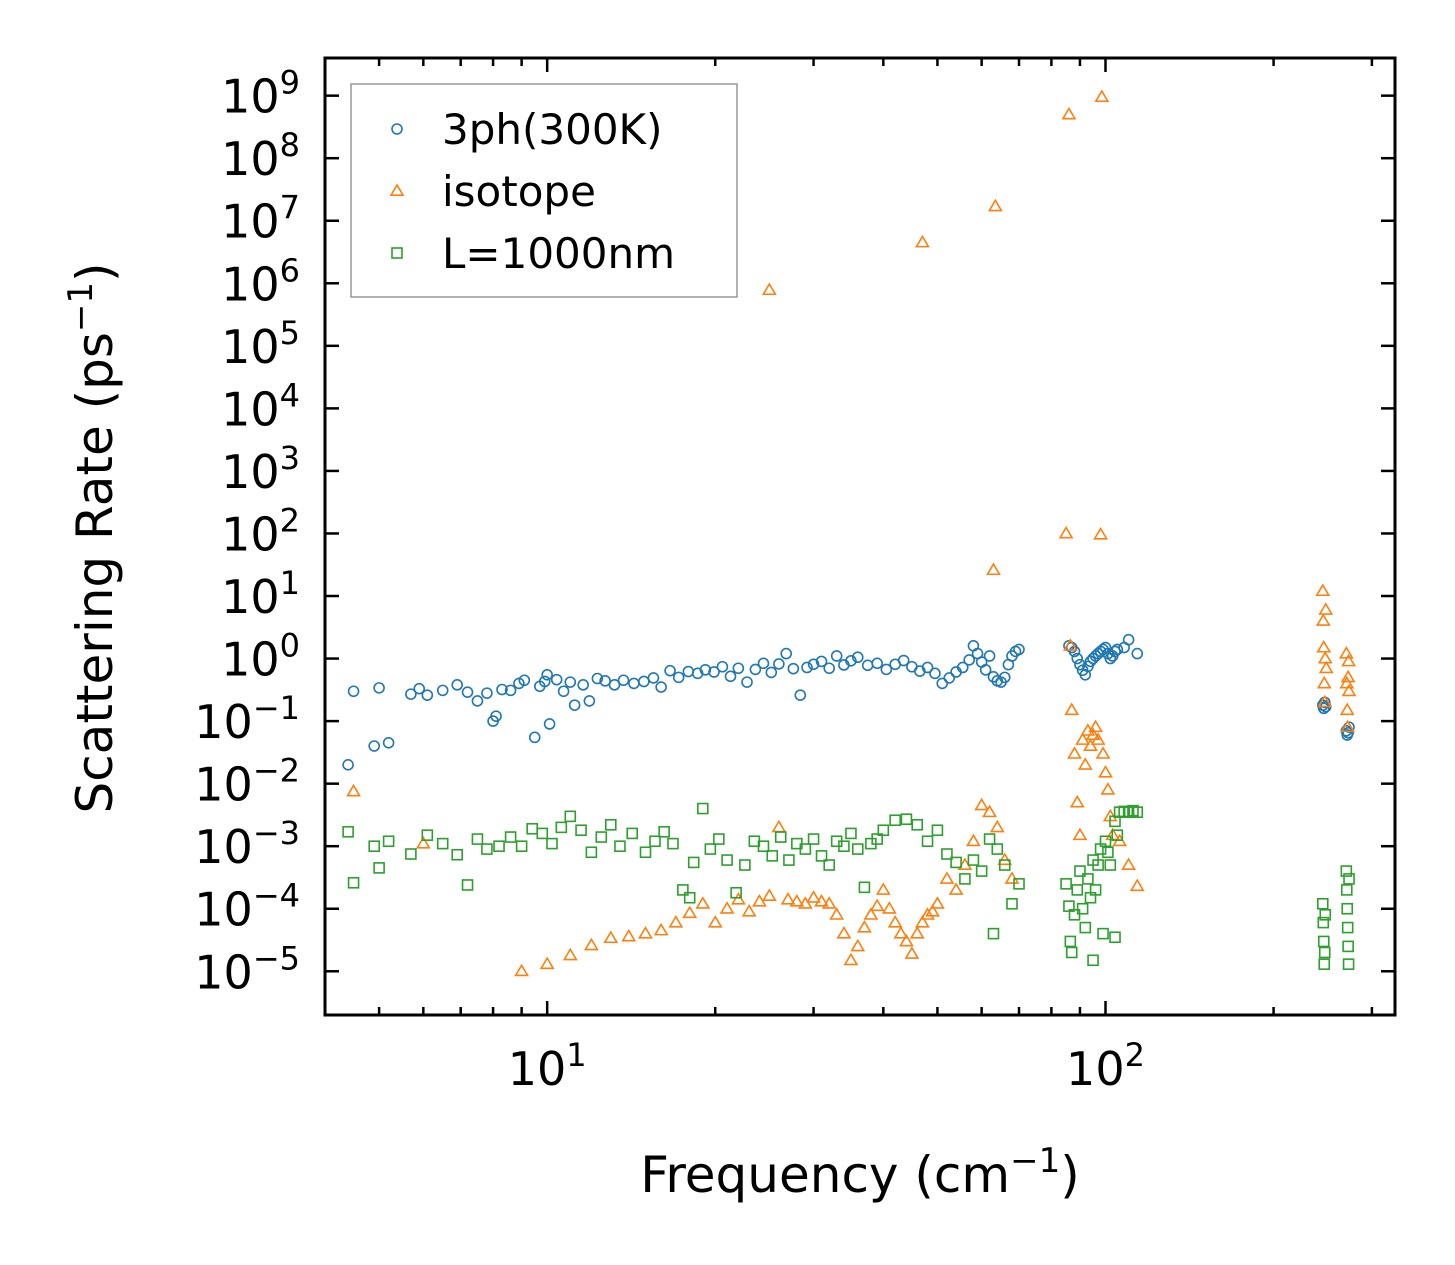 This screenshot has height=1265, width=1455. What do you see at coordinates (544, 190) in the screenshot?
I see `legend-box` at bounding box center [544, 190].